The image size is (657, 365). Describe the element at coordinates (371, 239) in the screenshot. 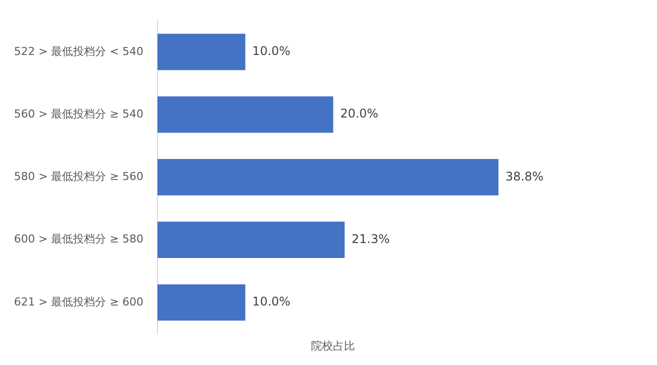

I see `data-label: 21.3%` at that location.